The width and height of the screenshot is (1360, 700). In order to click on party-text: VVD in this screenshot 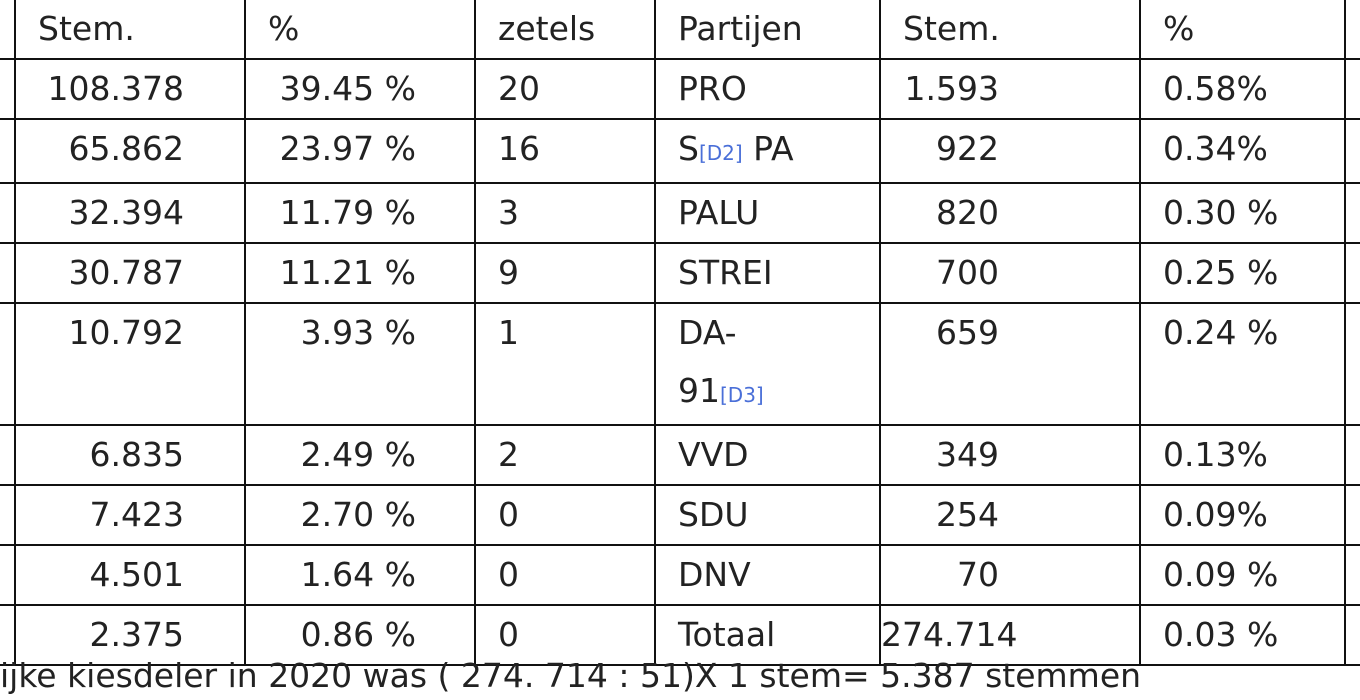, I will do `click(713, 454)`.